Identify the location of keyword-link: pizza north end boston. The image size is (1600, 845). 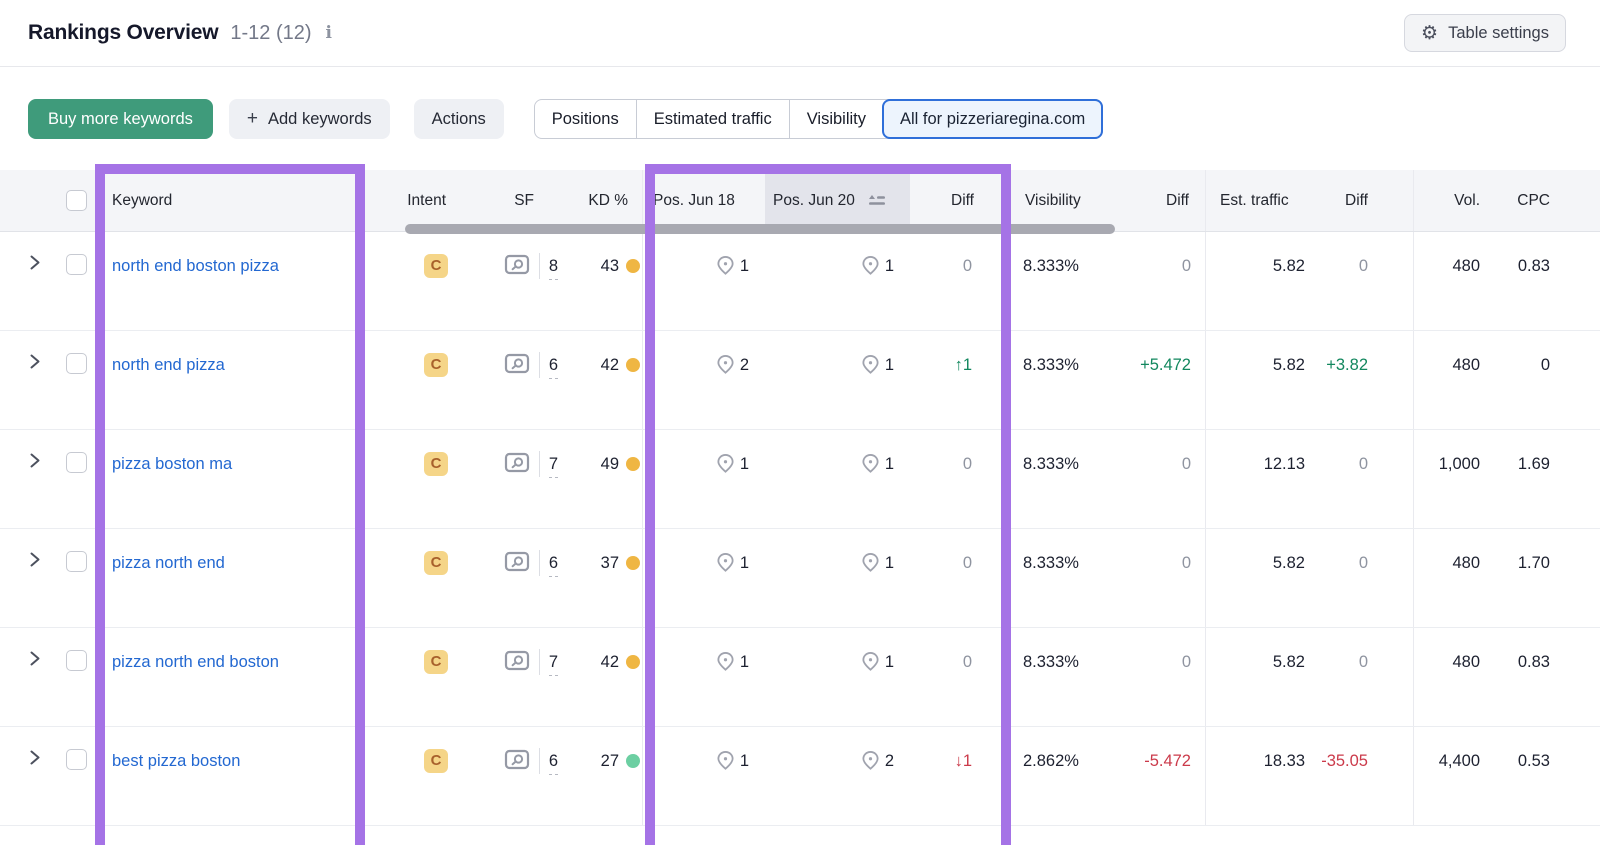
(195, 662).